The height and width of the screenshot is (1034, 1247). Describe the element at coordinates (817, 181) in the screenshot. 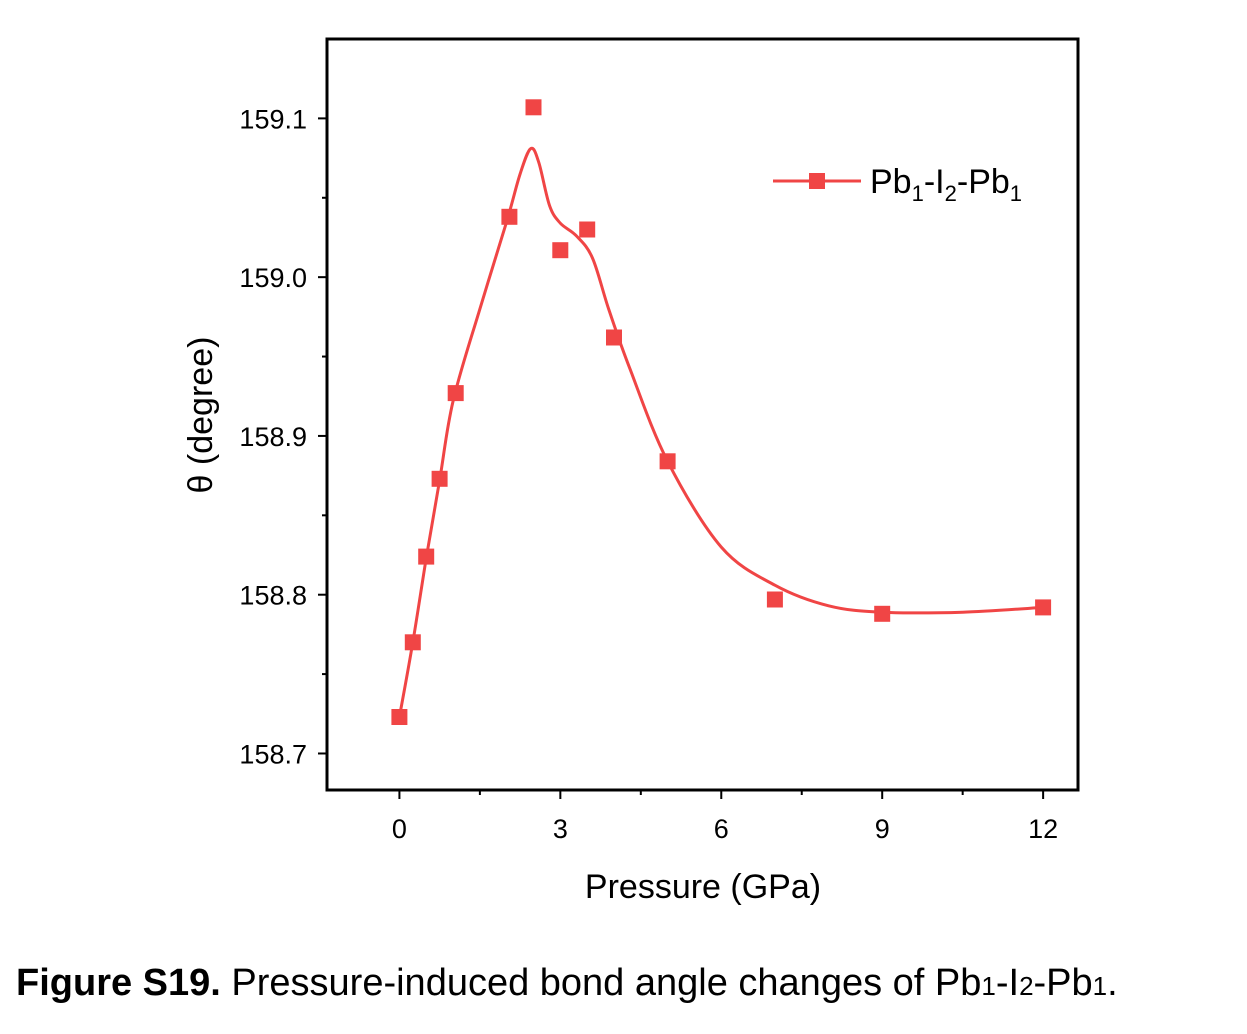

I see `legend-marker` at that location.